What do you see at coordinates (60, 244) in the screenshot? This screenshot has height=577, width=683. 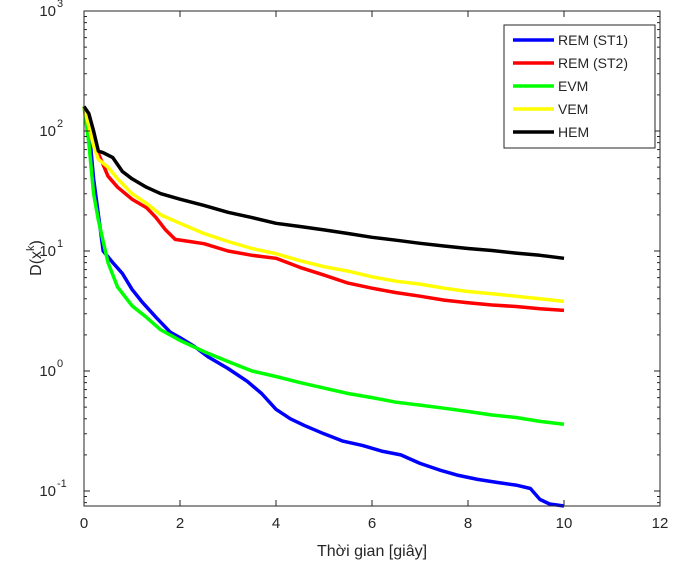 I see `y-tick-label-exponent: 1` at bounding box center [60, 244].